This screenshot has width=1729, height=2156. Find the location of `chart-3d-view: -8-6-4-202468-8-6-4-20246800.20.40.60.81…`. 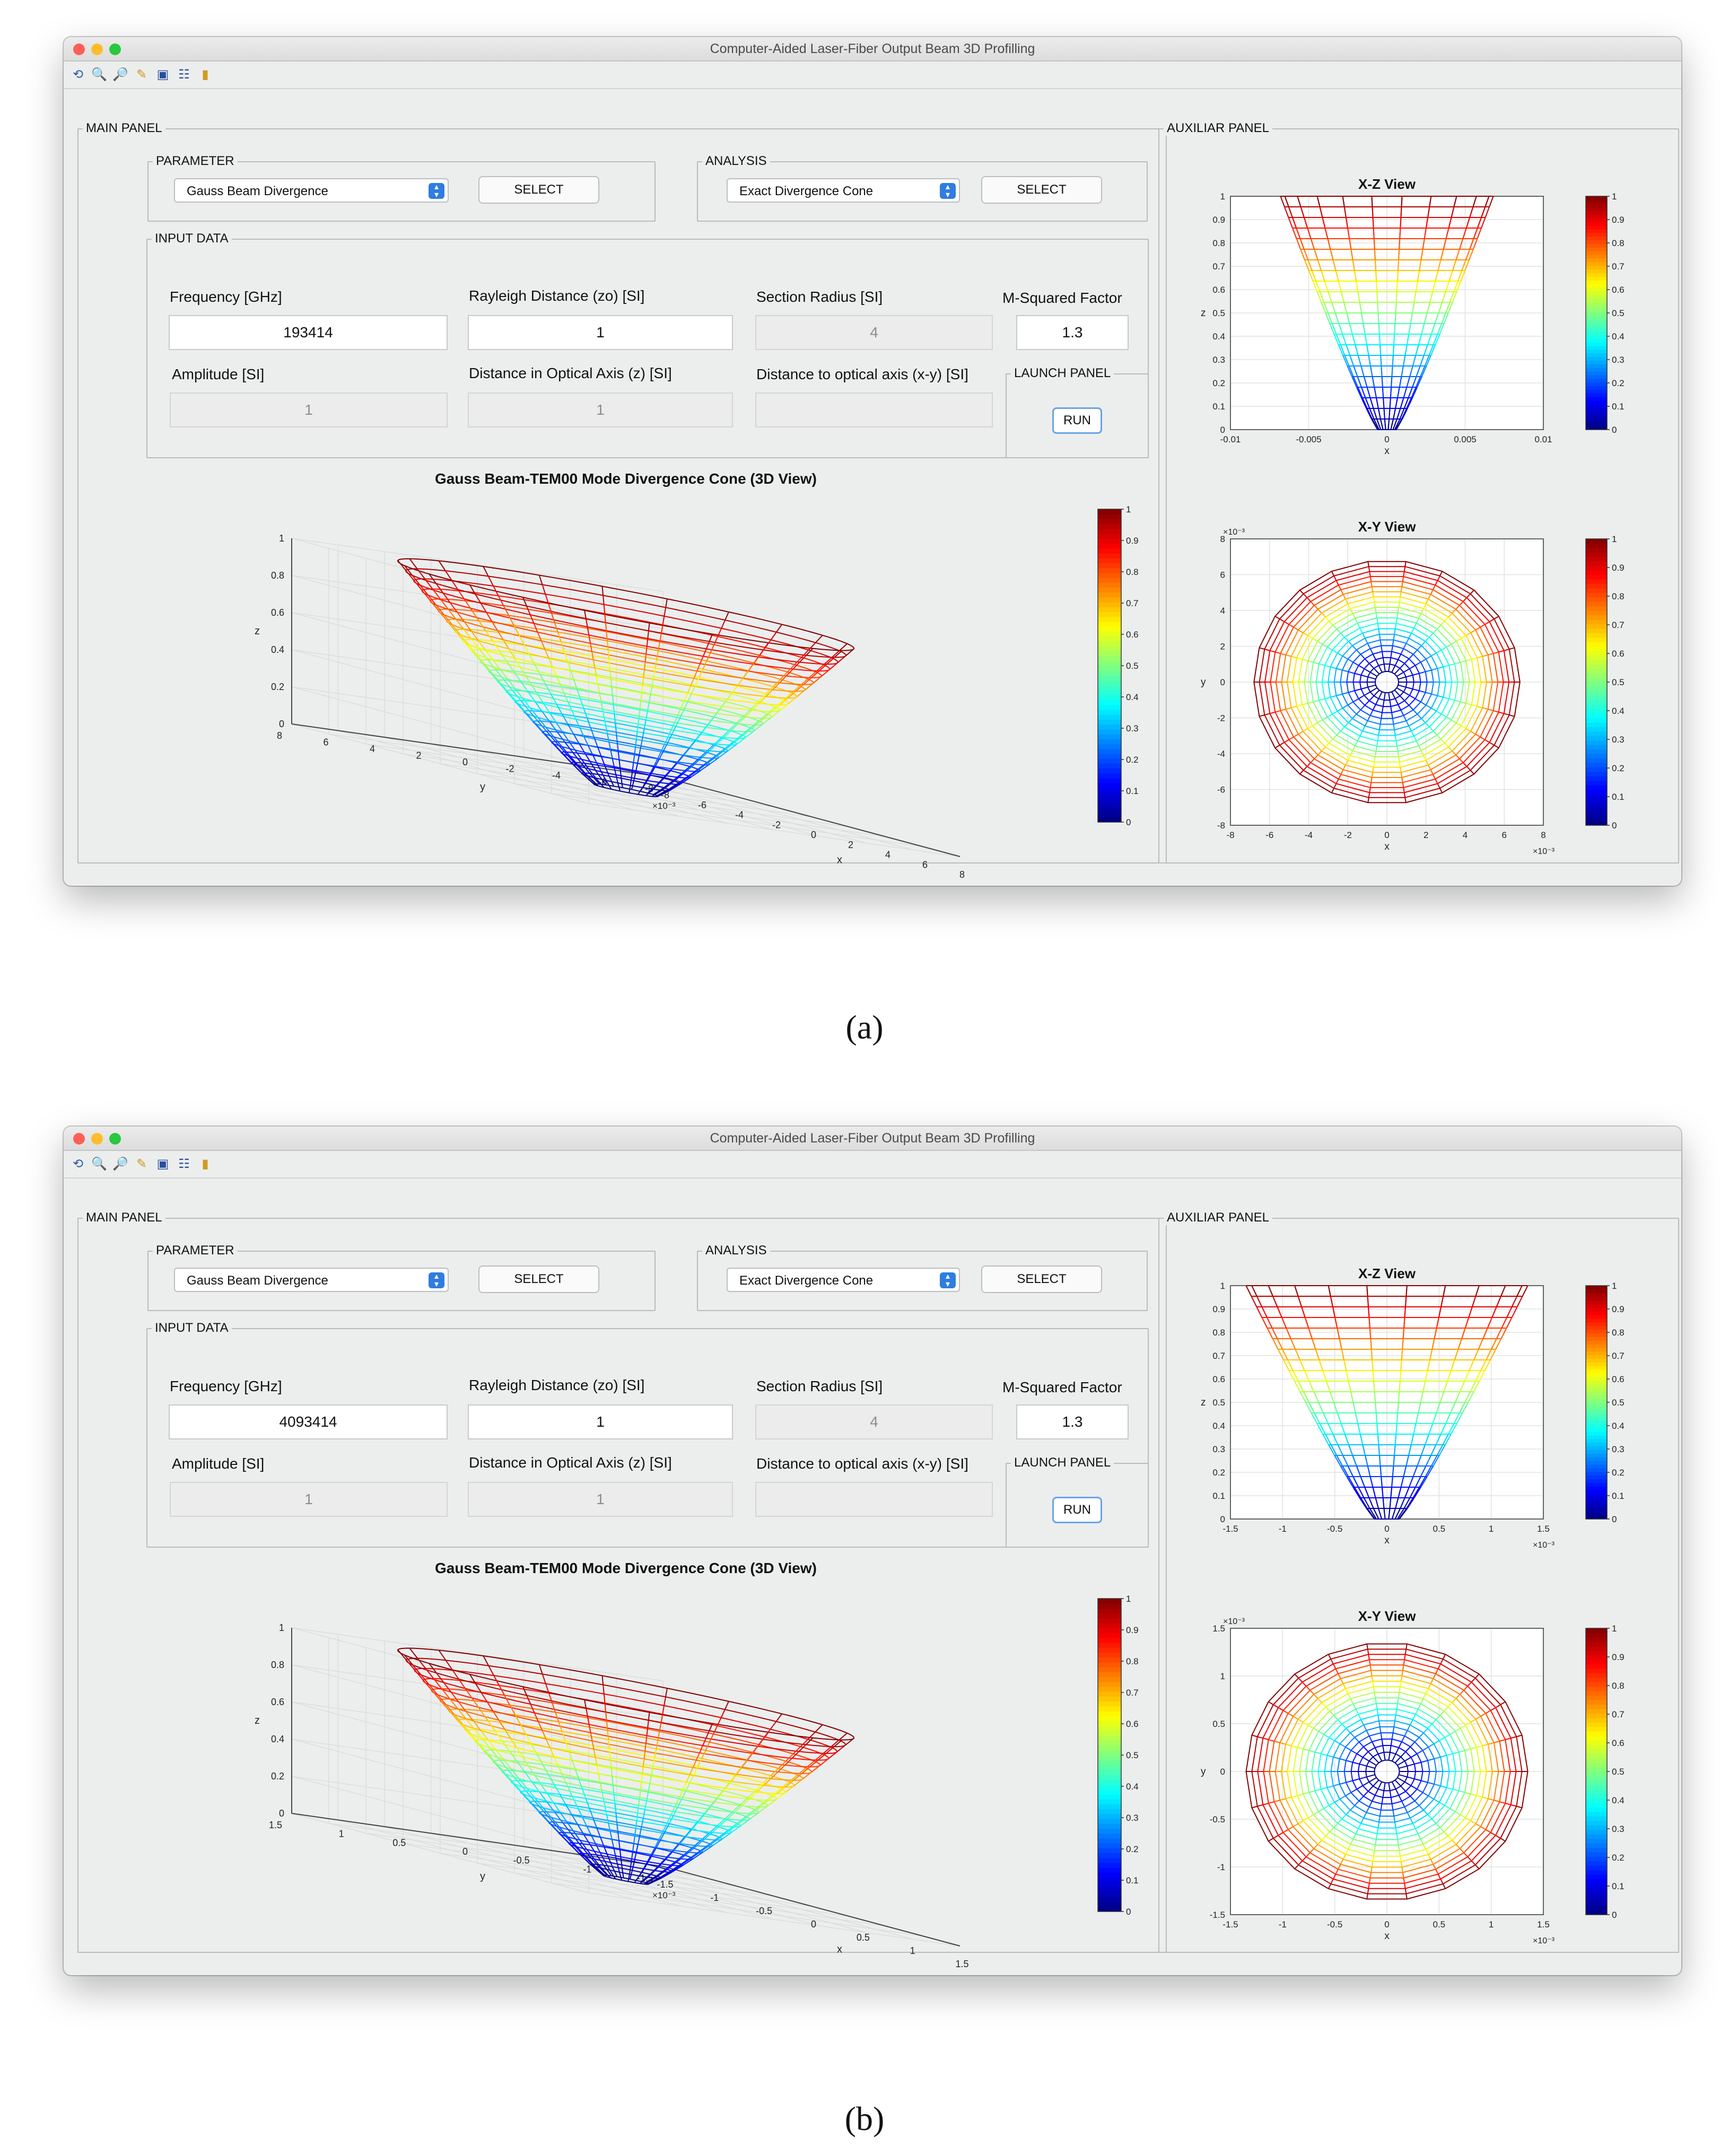

chart-3d-view: -8-6-4-202468-8-6-4-20246800.20.40.60.81… is located at coordinates (626, 668).